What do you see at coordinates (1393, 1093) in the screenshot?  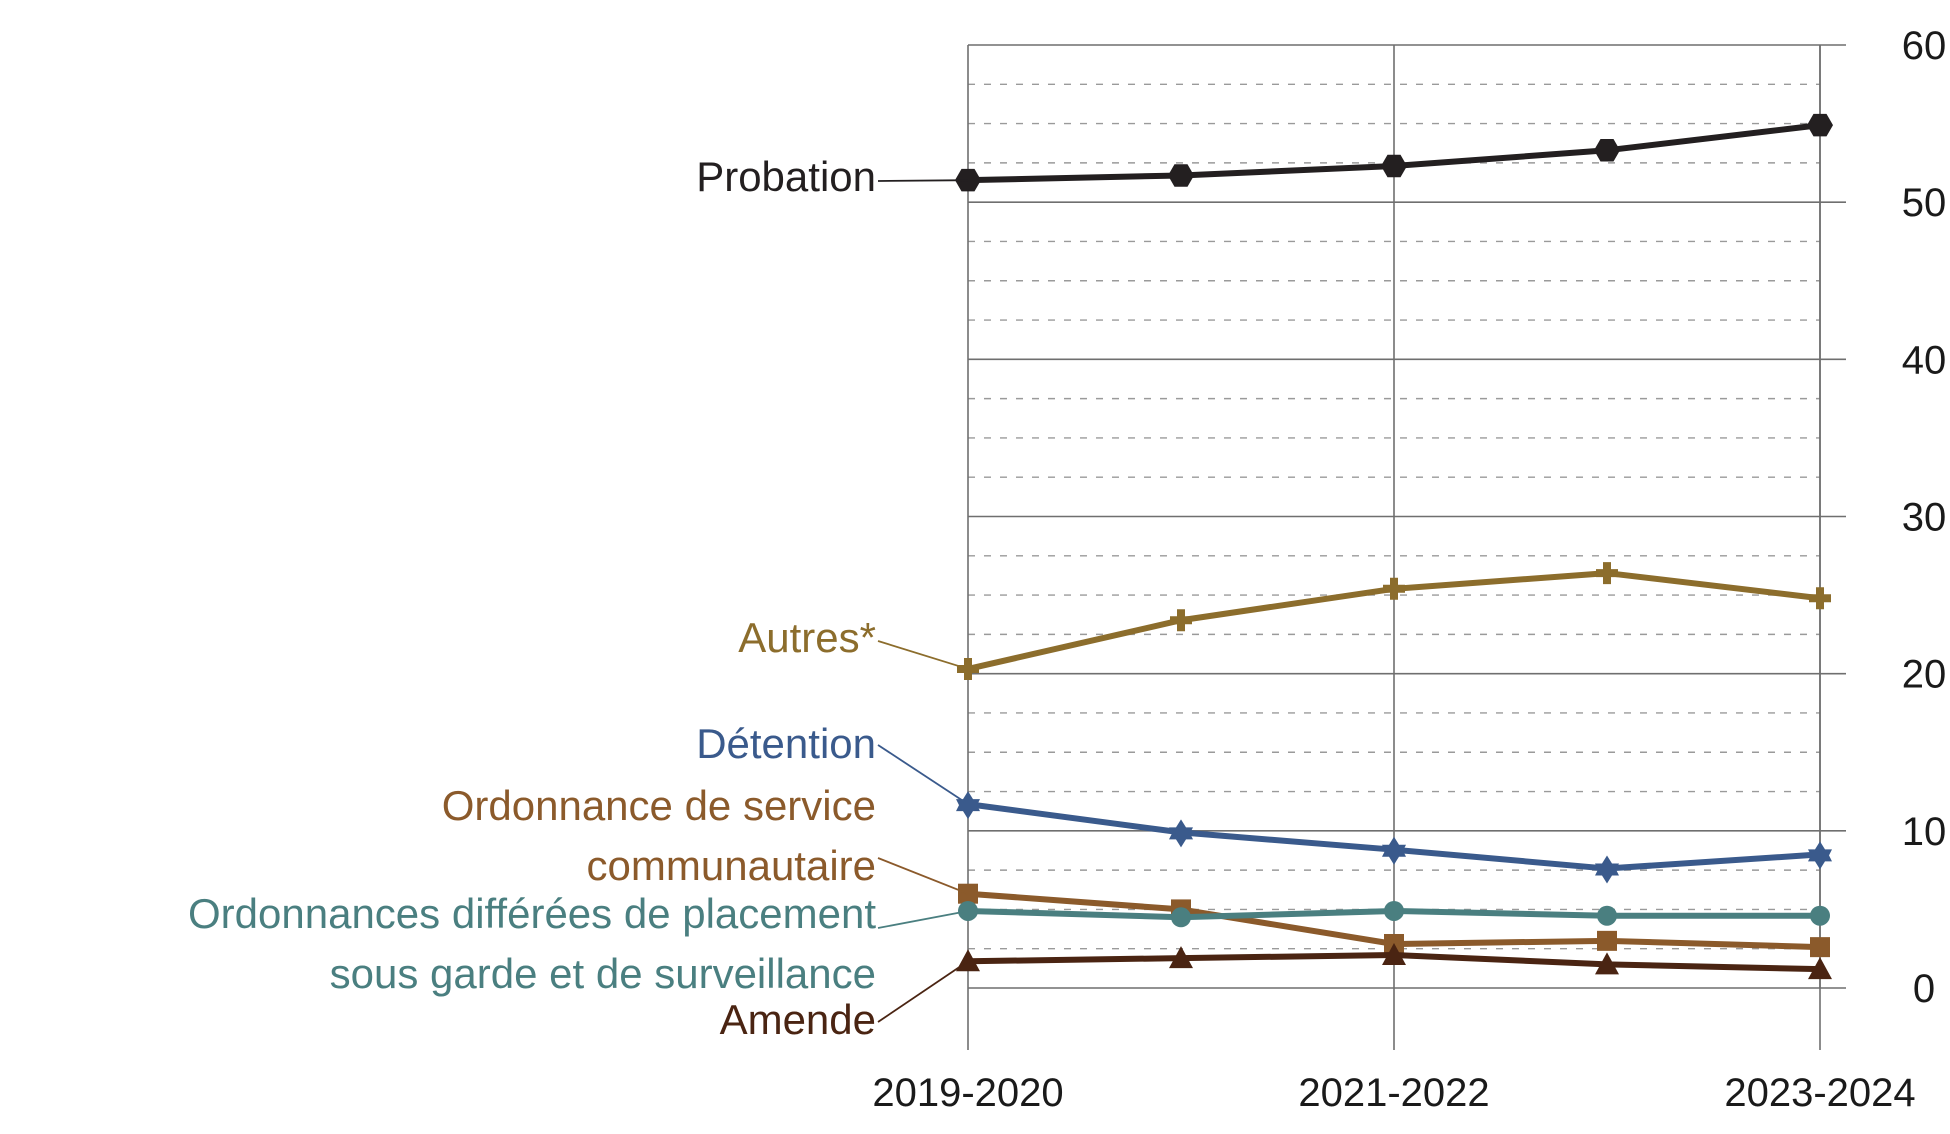 I see `x-tick-label: 2021-2022` at bounding box center [1393, 1093].